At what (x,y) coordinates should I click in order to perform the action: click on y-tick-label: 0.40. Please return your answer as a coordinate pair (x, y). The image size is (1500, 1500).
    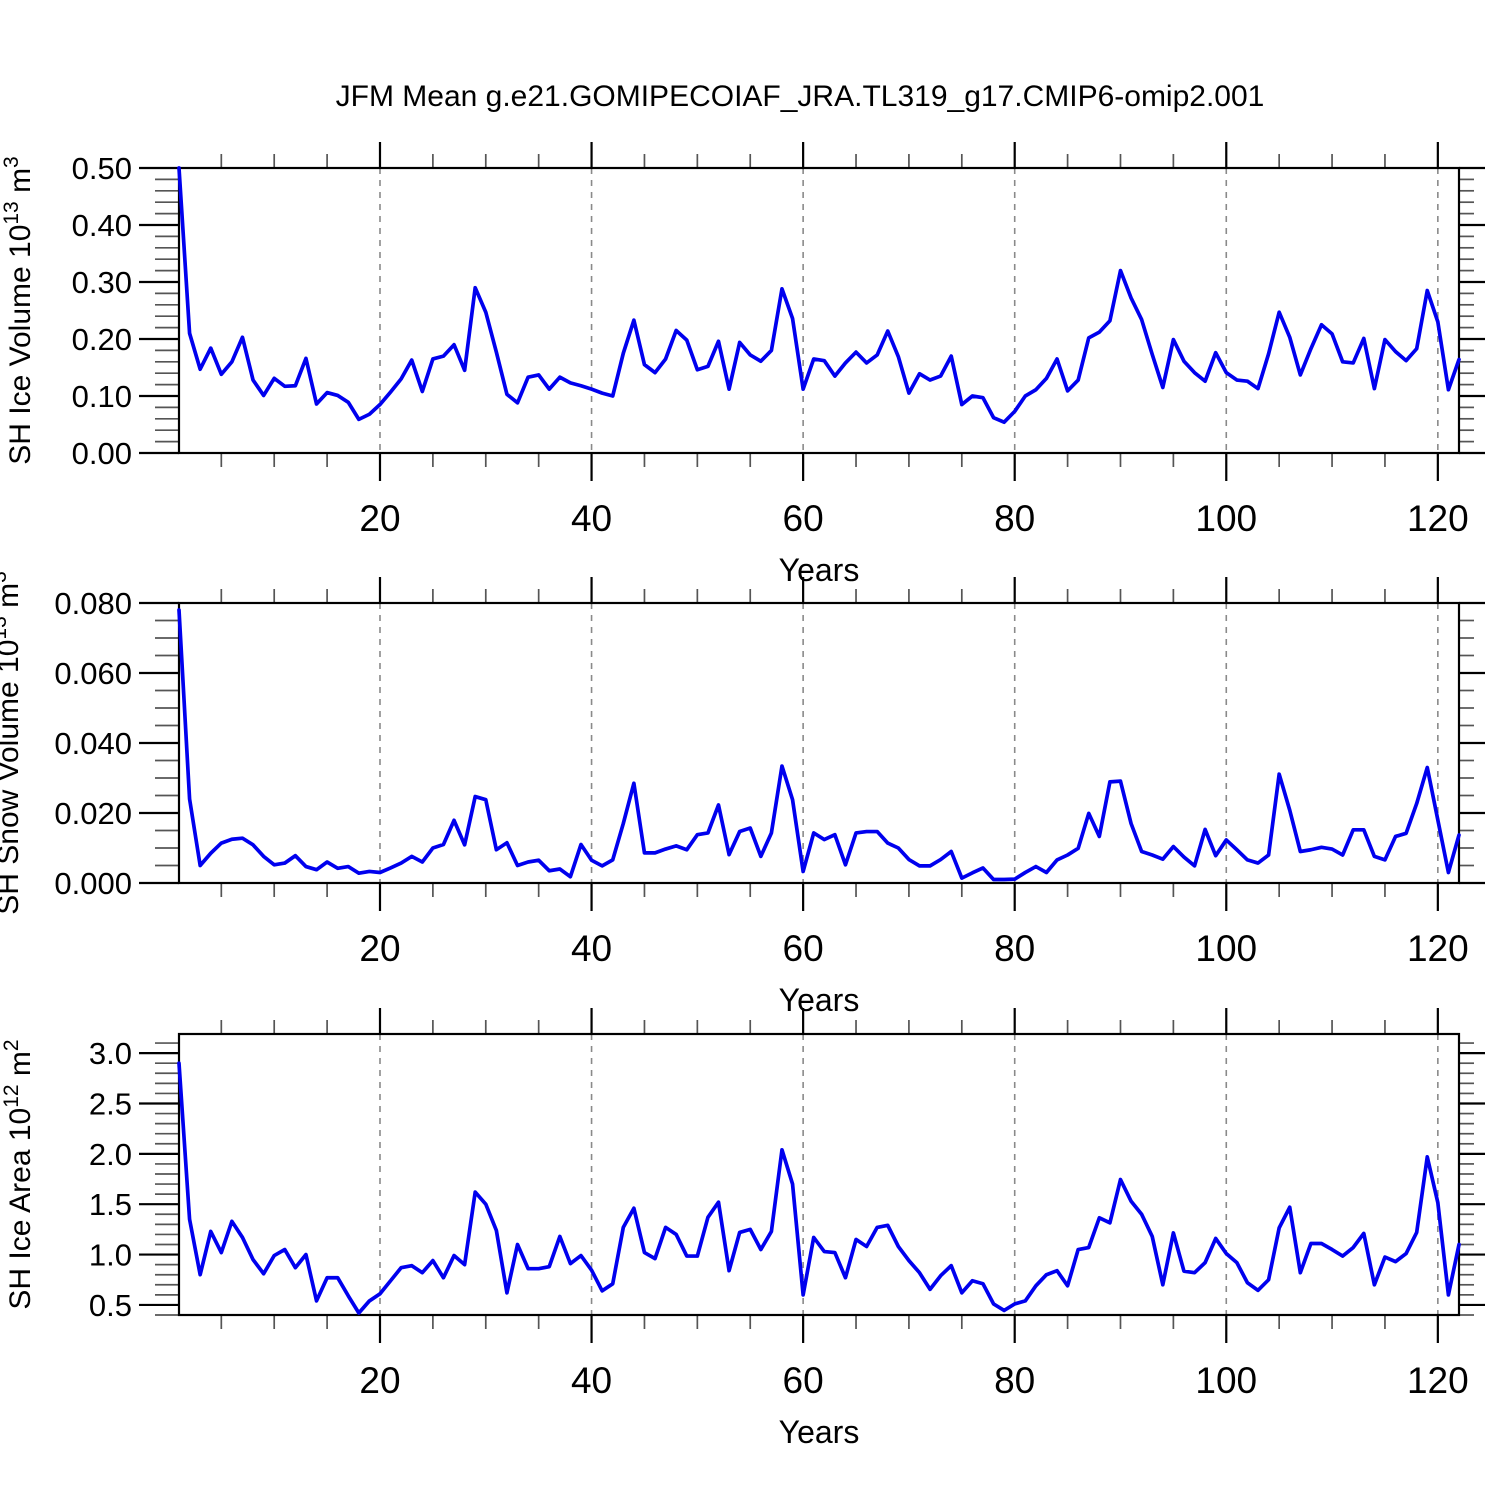
    Looking at the image, I should click on (102, 225).